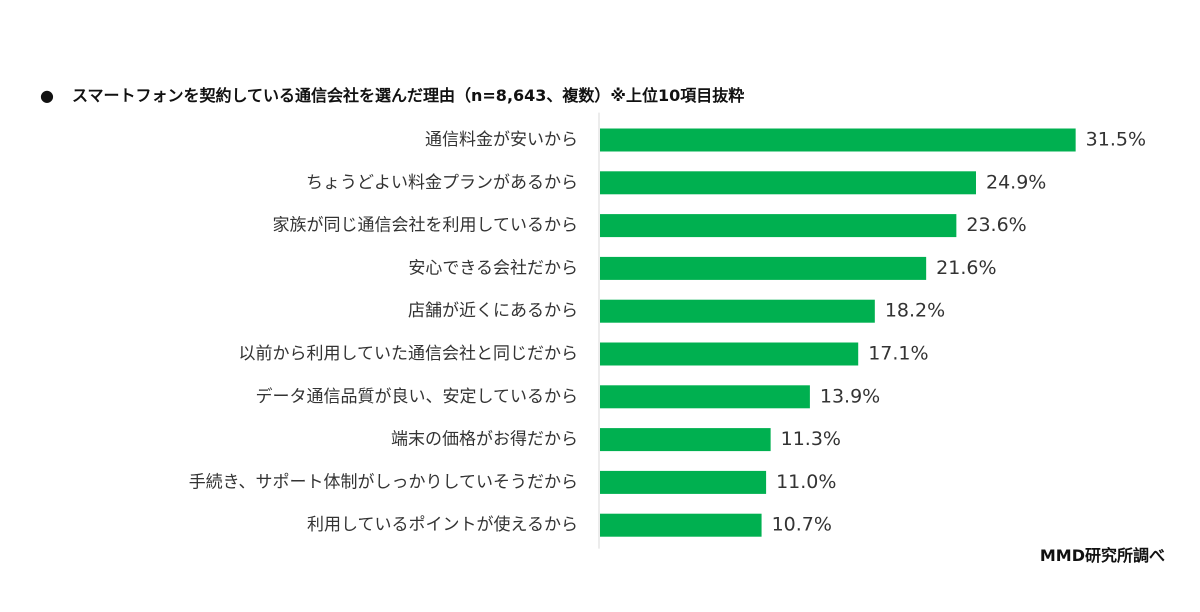 This screenshot has width=1200, height=612. What do you see at coordinates (915, 311) in the screenshot?
I see `data-label: 18.2%` at bounding box center [915, 311].